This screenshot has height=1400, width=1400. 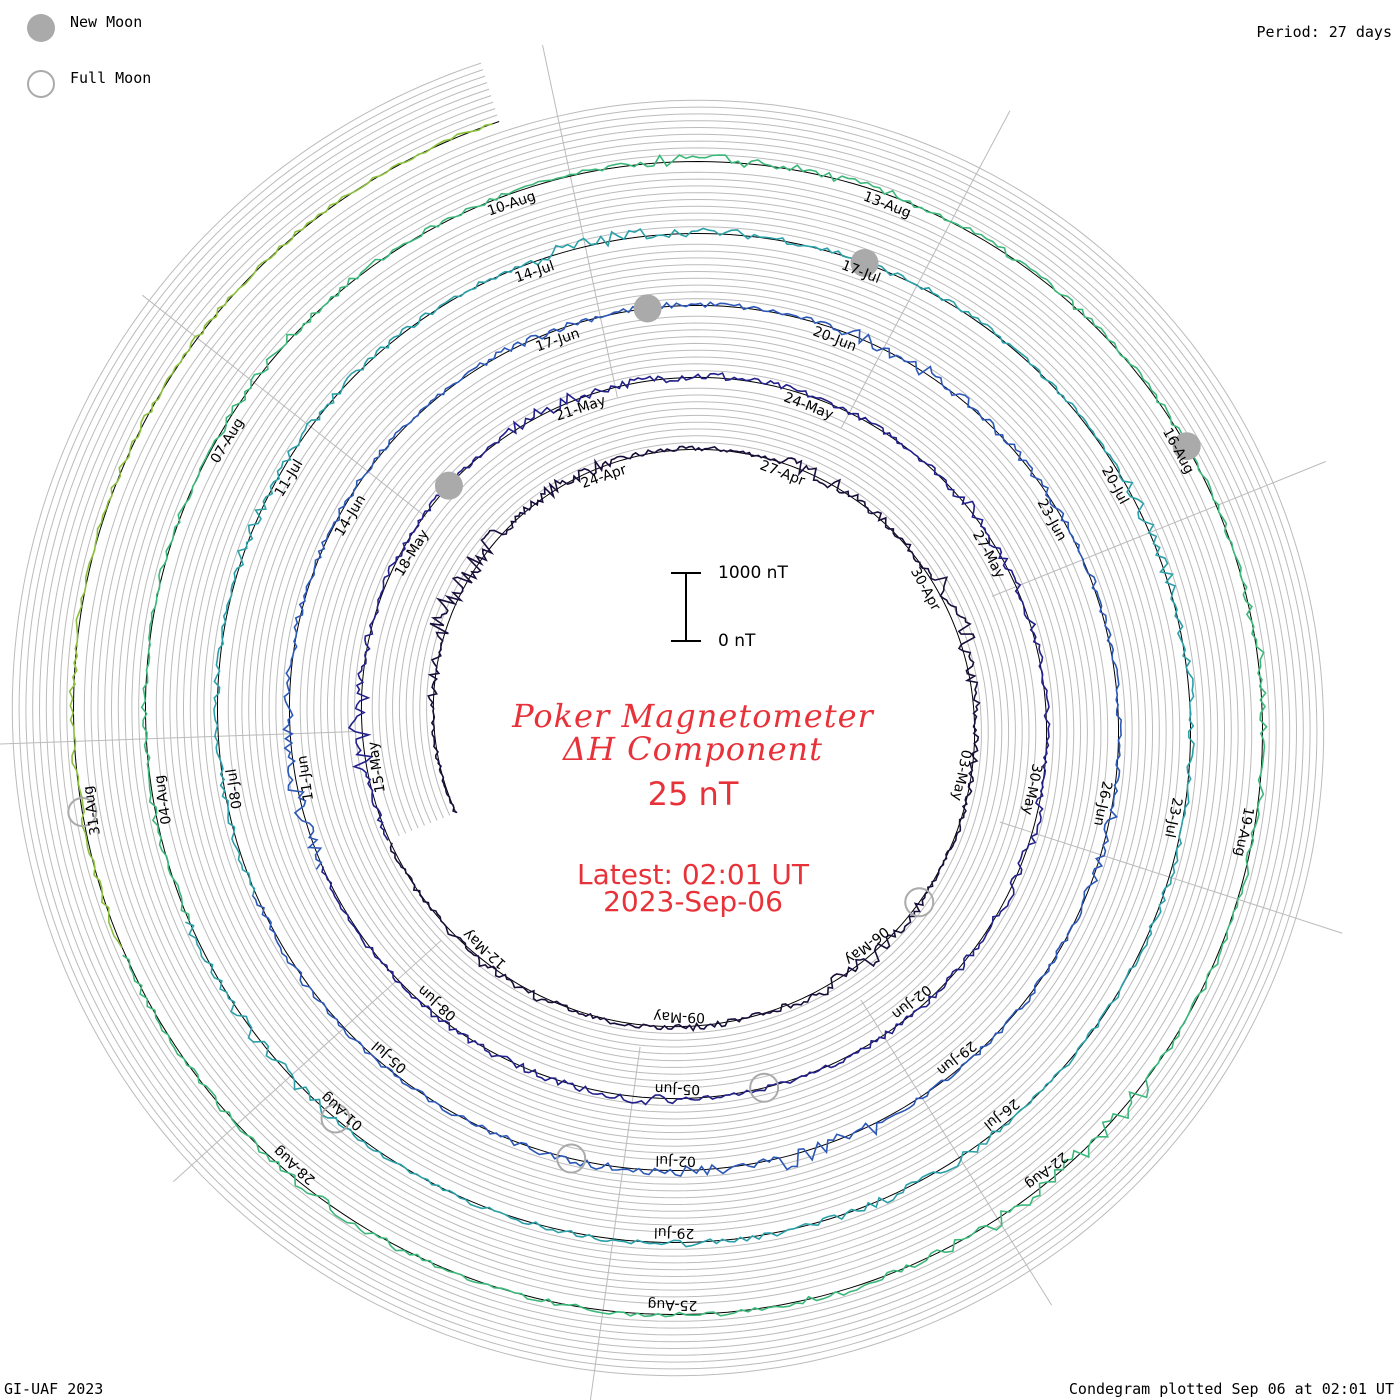 What do you see at coordinates (111, 78) in the screenshot?
I see `full-moon-legend-label: Full Moon` at bounding box center [111, 78].